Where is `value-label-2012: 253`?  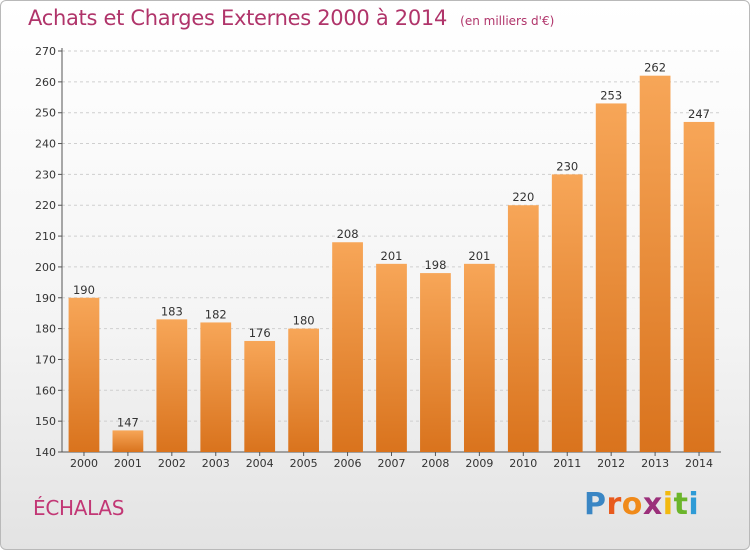
value-label-2012: 253 is located at coordinates (611, 95).